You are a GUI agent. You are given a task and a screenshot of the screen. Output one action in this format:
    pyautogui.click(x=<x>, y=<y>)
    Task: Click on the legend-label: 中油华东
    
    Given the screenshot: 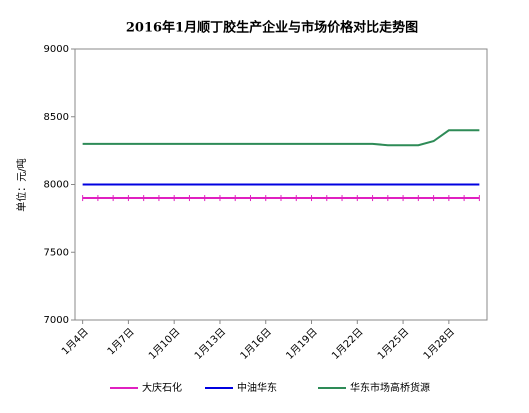 What is the action you would take?
    pyautogui.click(x=257, y=387)
    